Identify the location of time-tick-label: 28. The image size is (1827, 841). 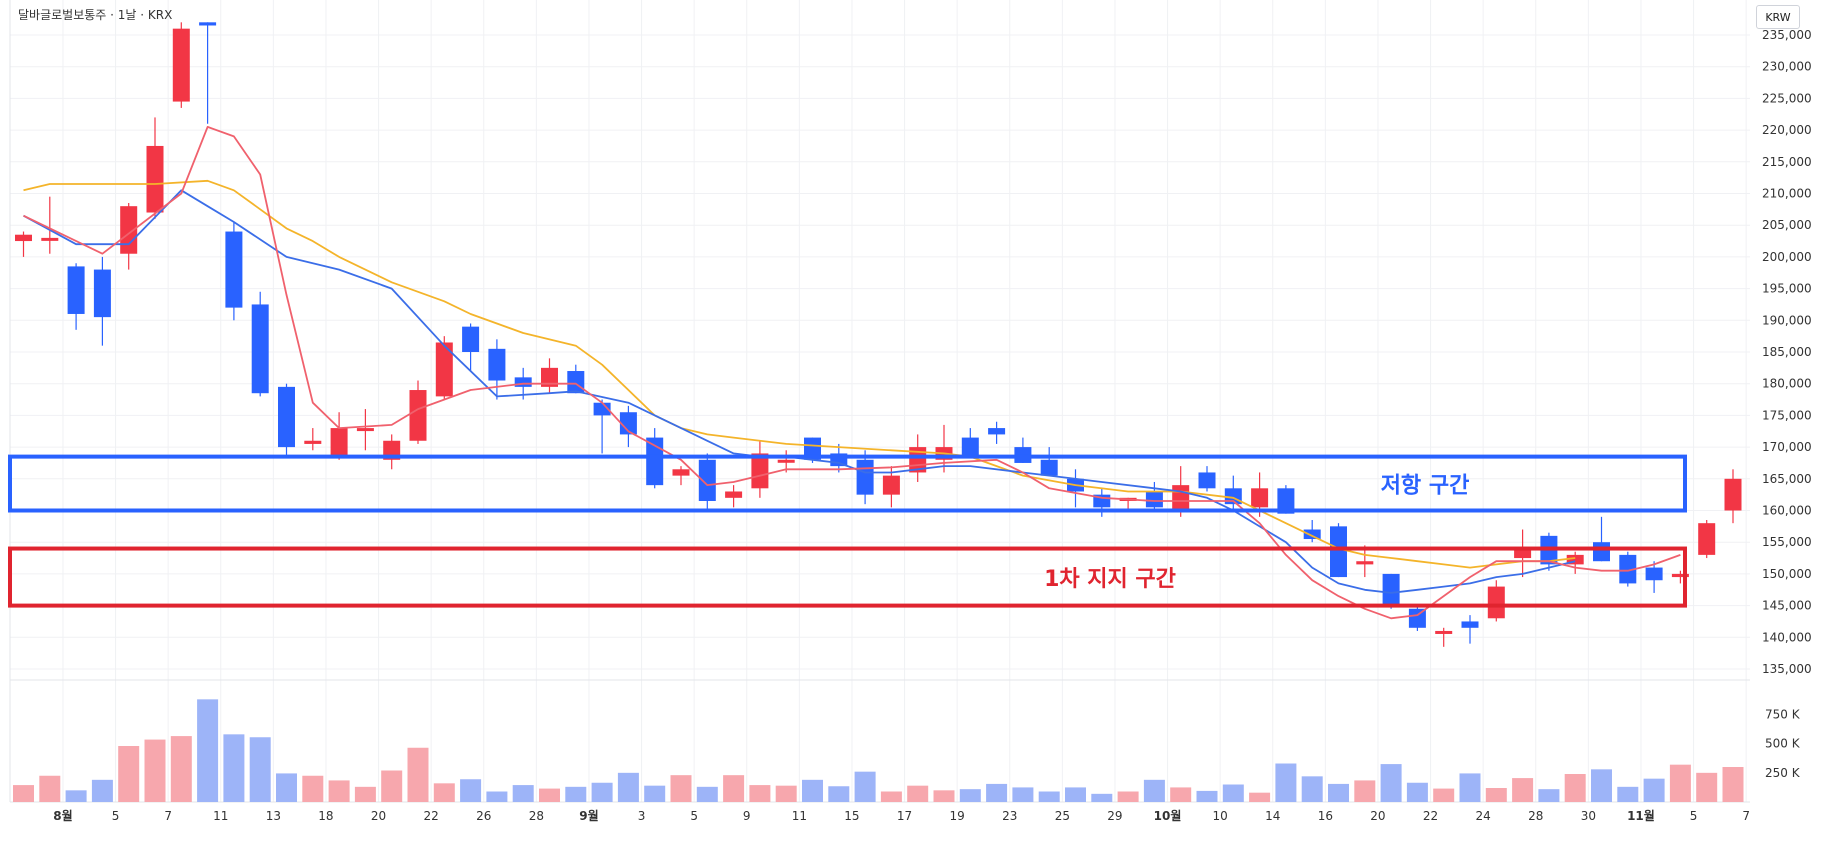
(1535, 816).